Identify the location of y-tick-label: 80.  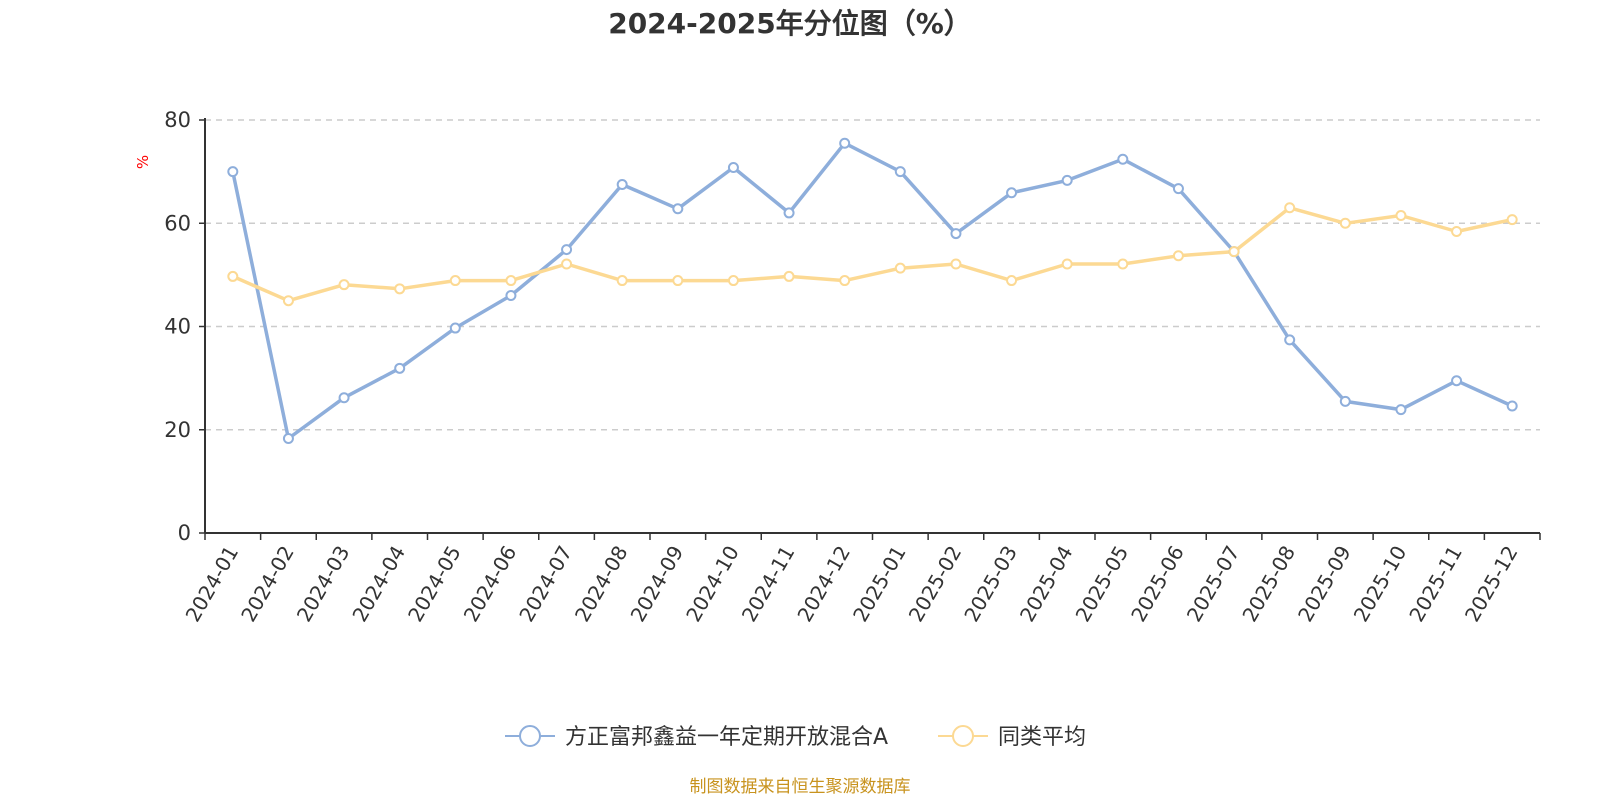
(177, 120).